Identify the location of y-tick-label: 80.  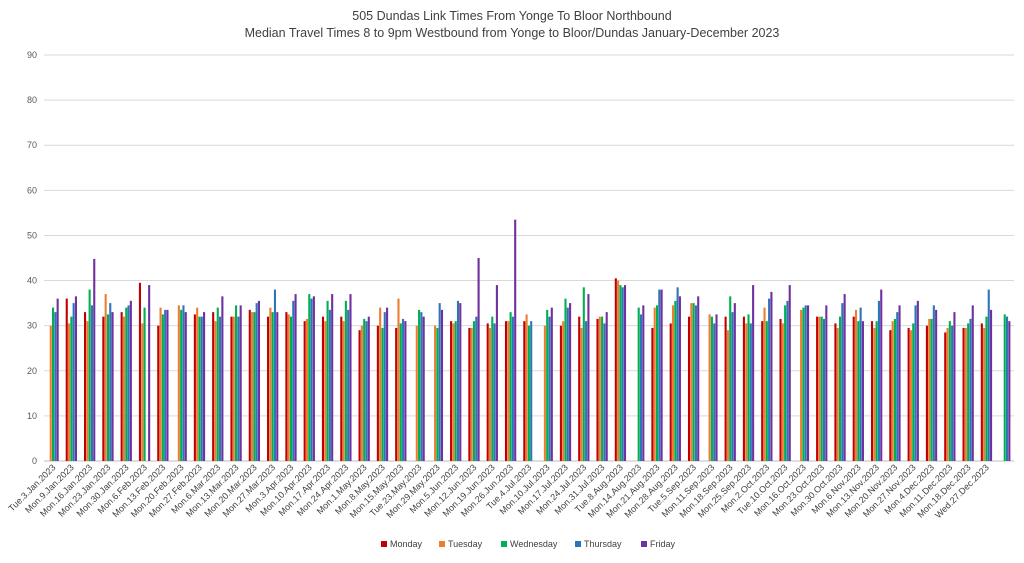
(32, 100).